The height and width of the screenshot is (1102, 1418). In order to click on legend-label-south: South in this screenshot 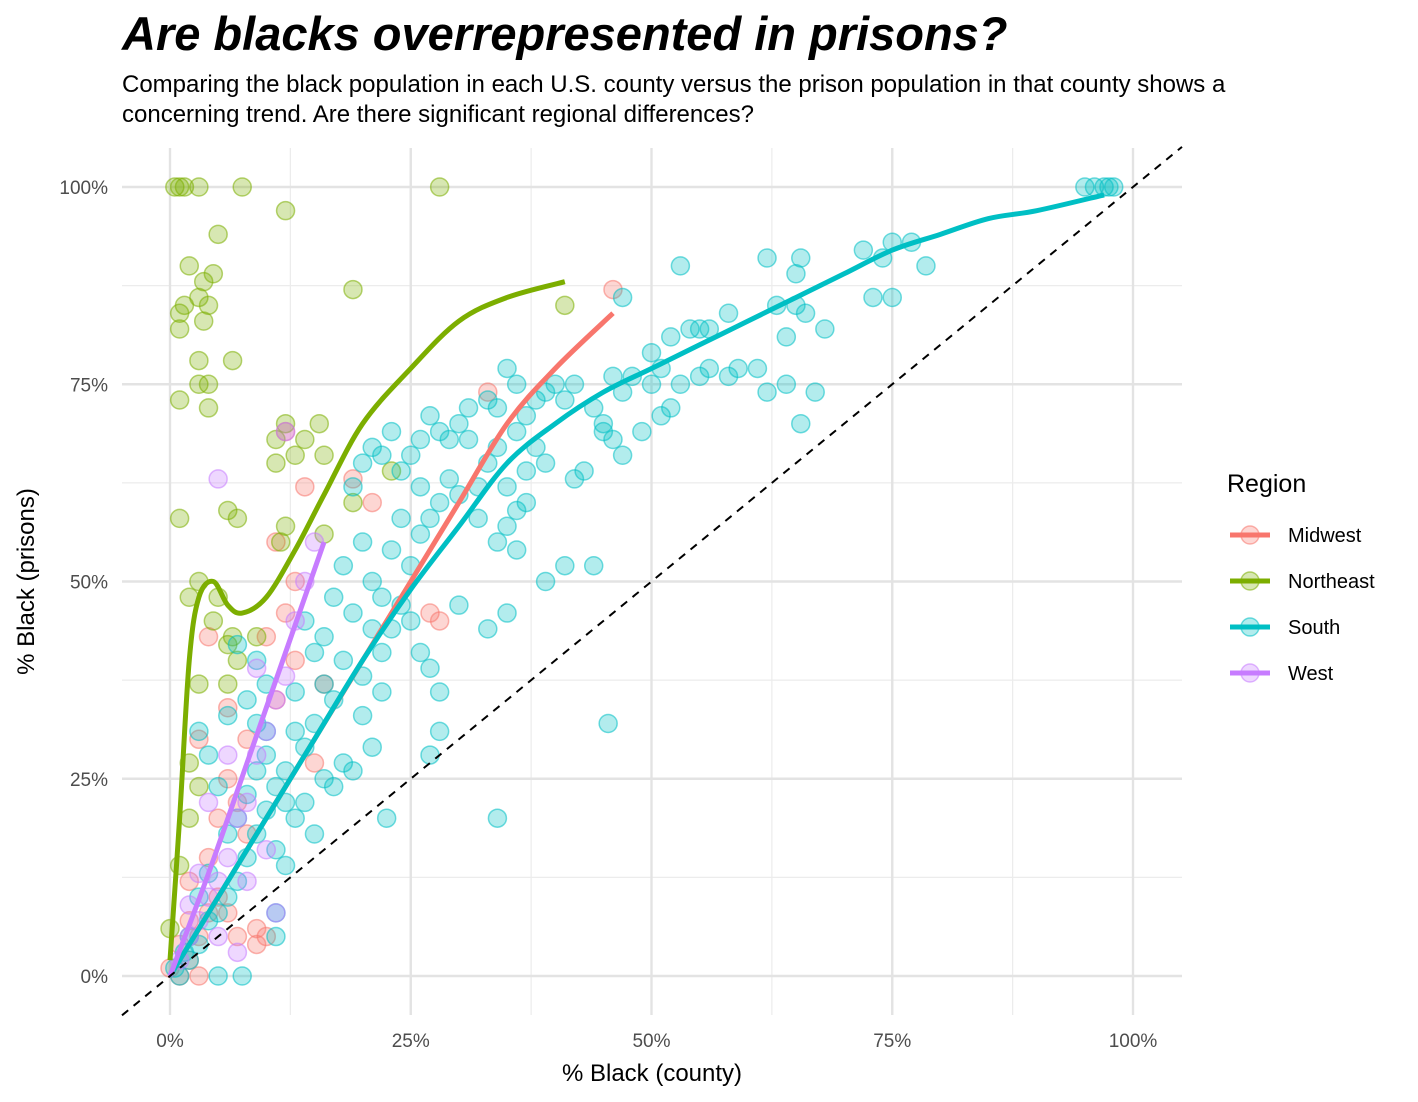, I will do `click(1314, 628)`.